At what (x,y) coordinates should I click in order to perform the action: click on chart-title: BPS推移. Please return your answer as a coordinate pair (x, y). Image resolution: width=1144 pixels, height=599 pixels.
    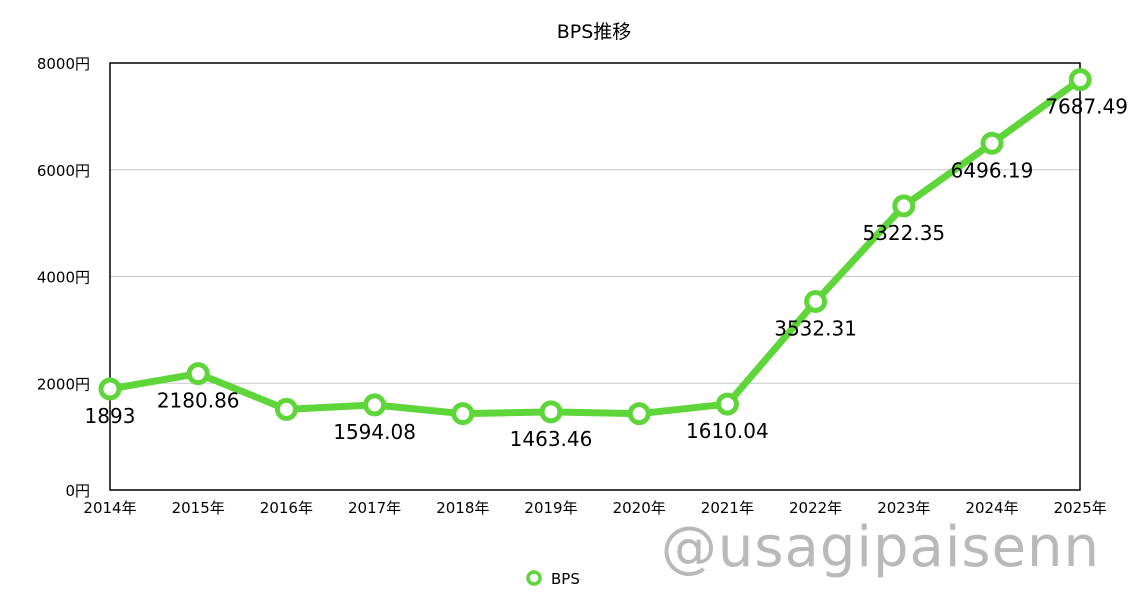
    Looking at the image, I should click on (594, 32).